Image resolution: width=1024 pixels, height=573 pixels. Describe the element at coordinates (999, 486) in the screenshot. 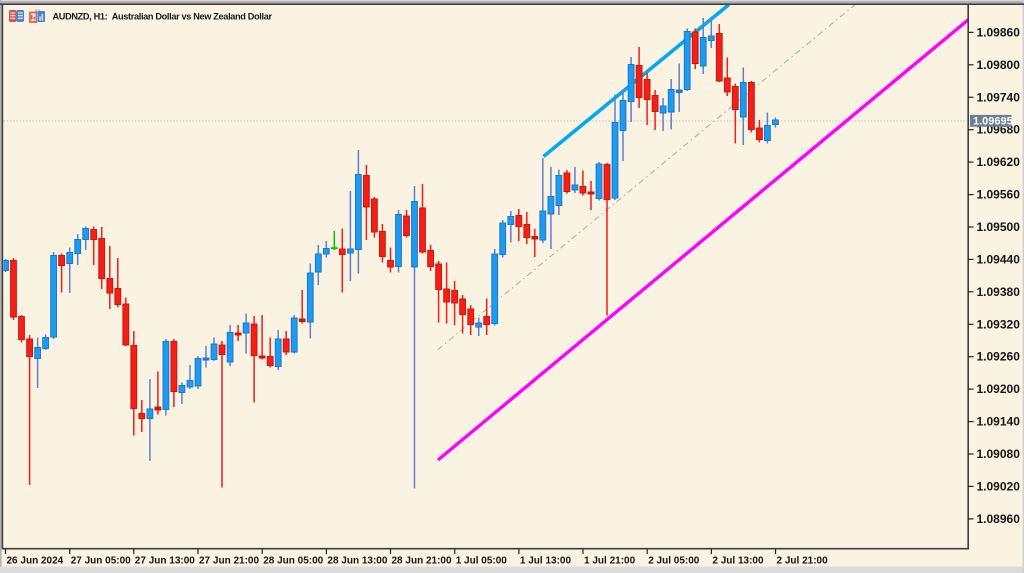

I see `svg-text: 1.09020` at that location.